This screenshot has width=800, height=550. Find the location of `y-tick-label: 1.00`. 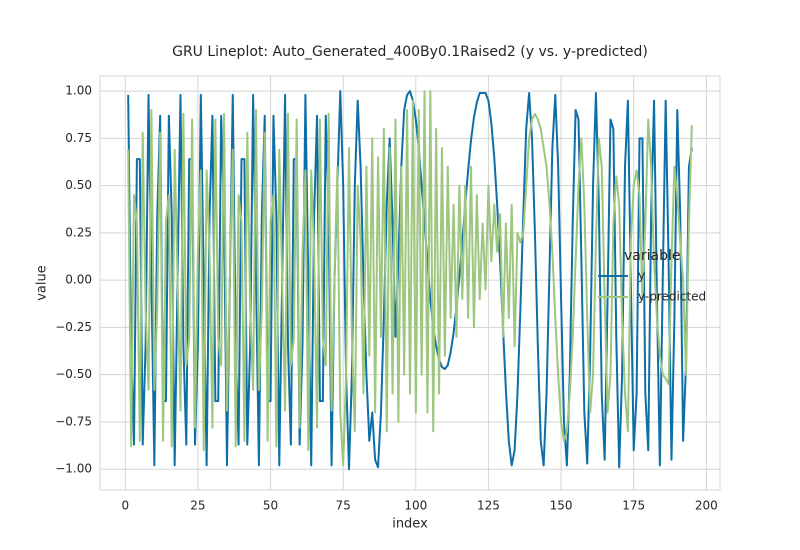

y-tick-label: 1.00 is located at coordinates (78, 91).